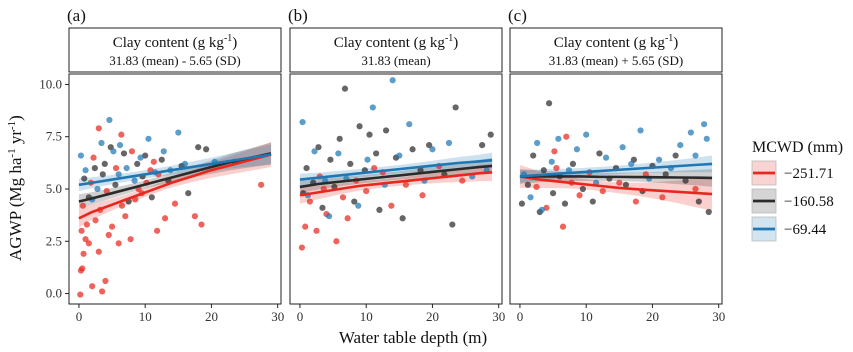 The height and width of the screenshot is (352, 853). What do you see at coordinates (792, 173) in the screenshot?
I see `legend-item: −251.71` at bounding box center [792, 173].